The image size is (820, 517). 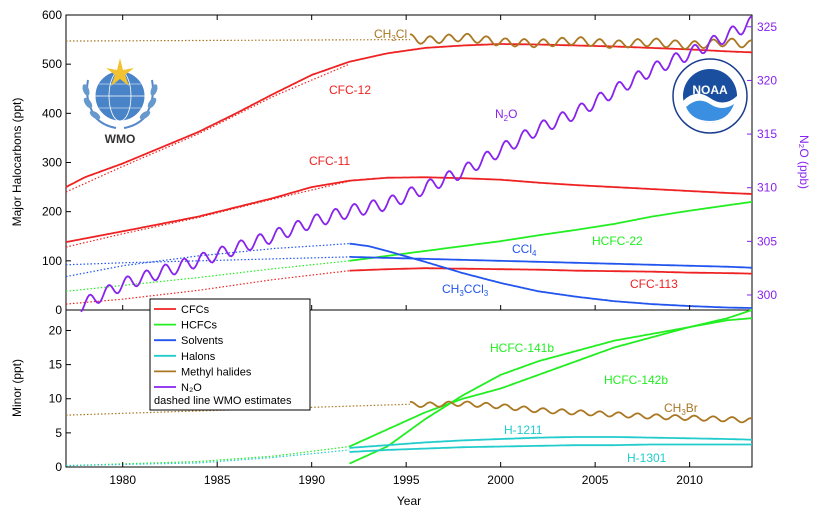 What do you see at coordinates (523, 430) in the screenshot?
I see `h1211-label: H-1211` at bounding box center [523, 430].